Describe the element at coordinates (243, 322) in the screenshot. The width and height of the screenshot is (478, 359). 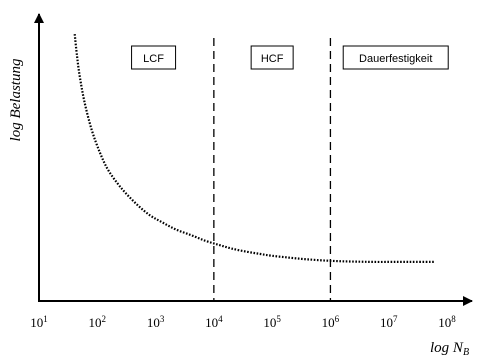
I see `x-tick-labels: 10¹ 10² 10³ 10⁴ 10⁵ 10⁶ 10⁷ 10⁸` at that location.